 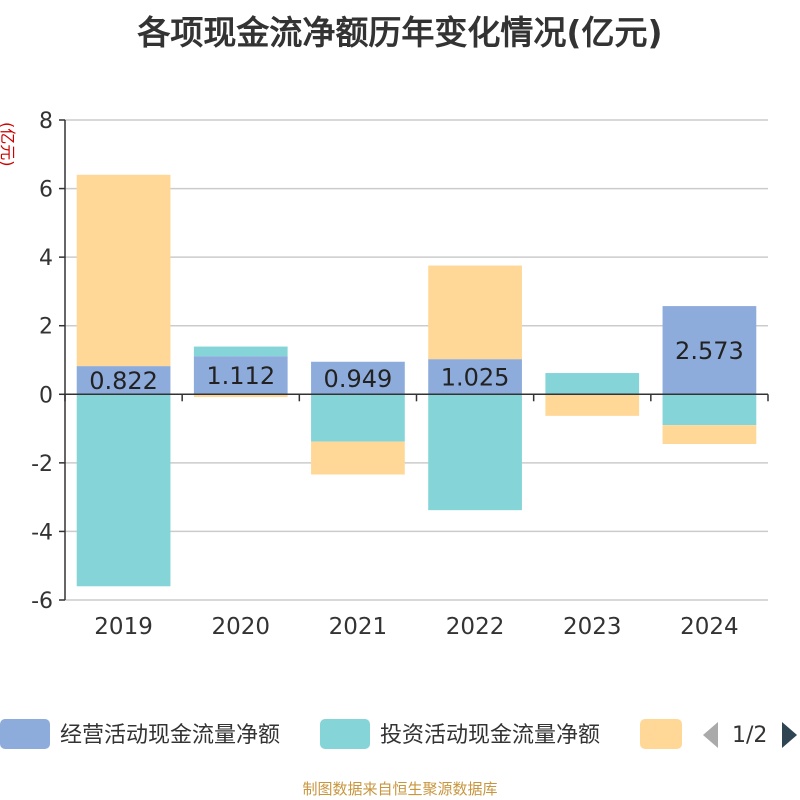 What do you see at coordinates (416, 366) in the screenshot?
I see `data-labels: 0.822 1.112 0.949 1.025 2.573` at bounding box center [416, 366].